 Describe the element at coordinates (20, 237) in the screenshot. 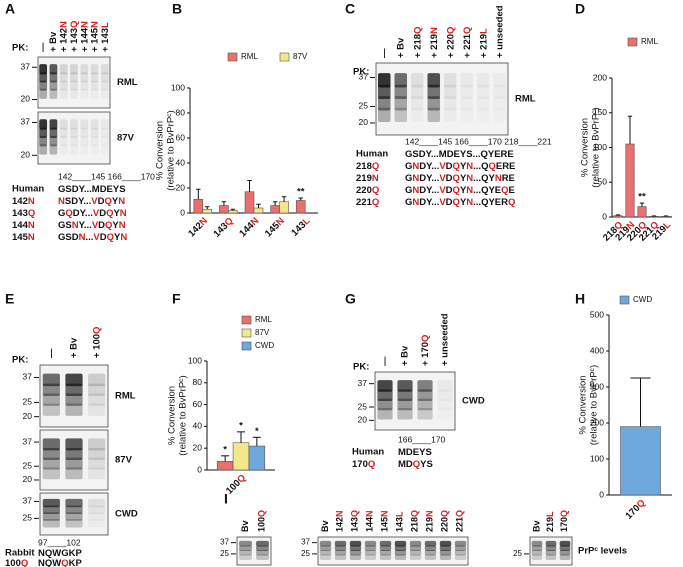

I see `text-part: 145` at that location.